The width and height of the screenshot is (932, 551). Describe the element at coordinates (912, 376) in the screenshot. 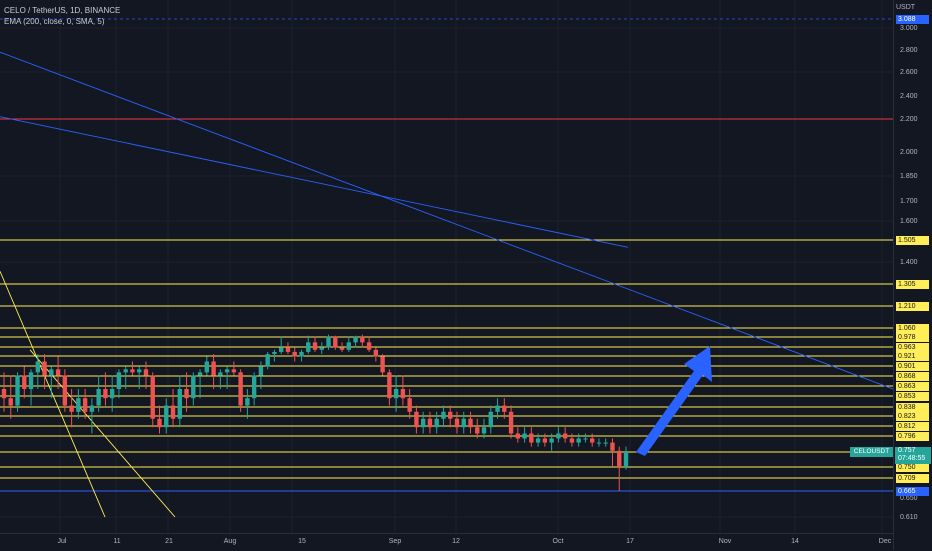

I see `price-level-badge: 0.868` at that location.